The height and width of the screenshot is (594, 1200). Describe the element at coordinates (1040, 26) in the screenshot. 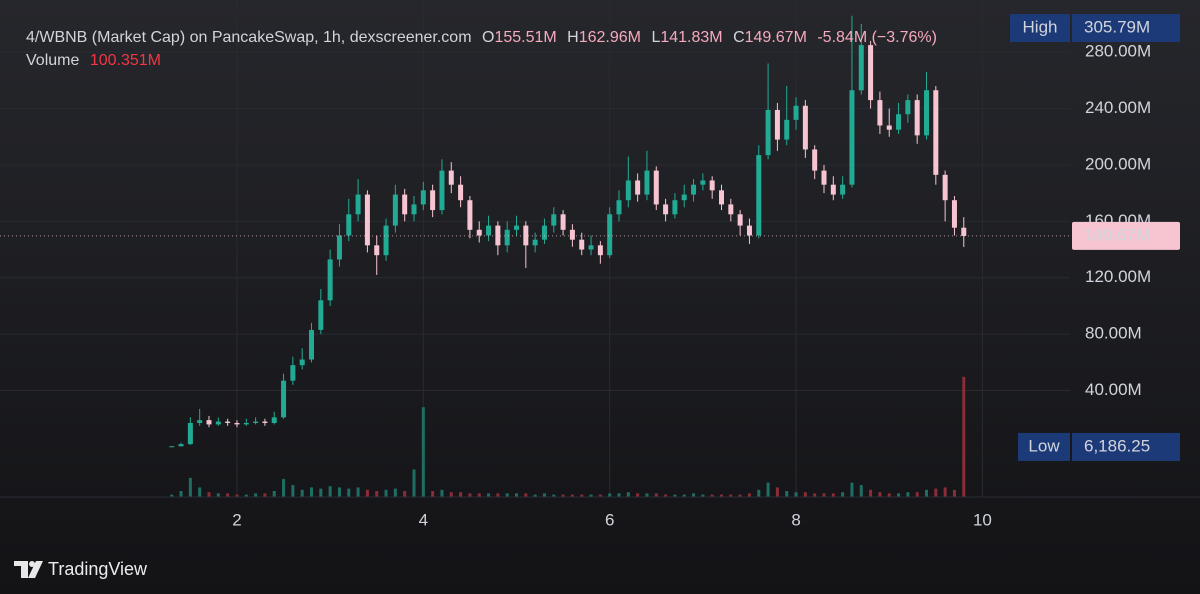

I see `high-label: High` at that location.